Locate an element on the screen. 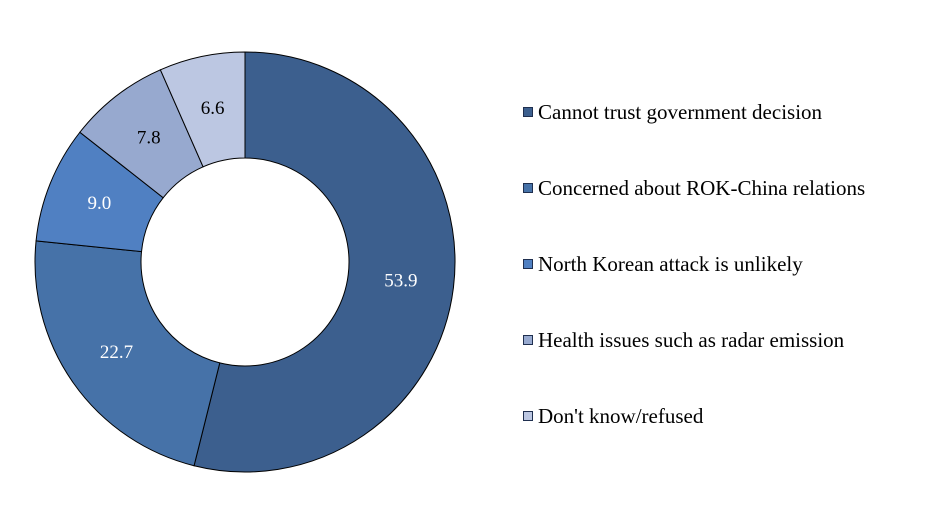 Image resolution: width=940 pixels, height=527 pixels. legend-label: Don't know/refused is located at coordinates (621, 415).